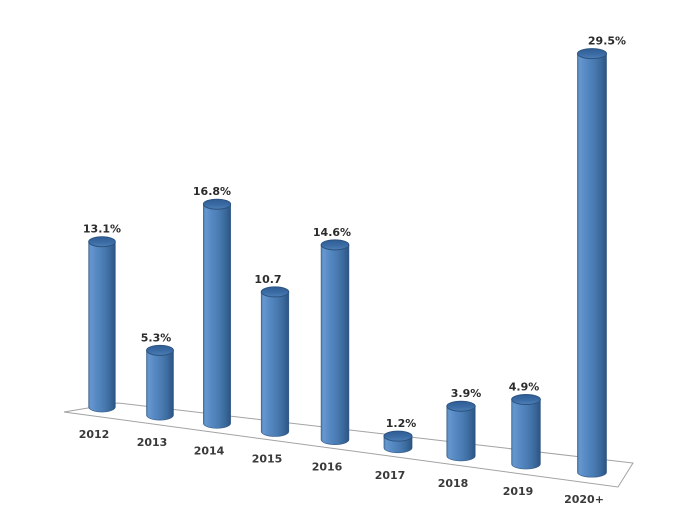  Describe the element at coordinates (607, 41) in the screenshot. I see `value-label: 29.5%` at that location.